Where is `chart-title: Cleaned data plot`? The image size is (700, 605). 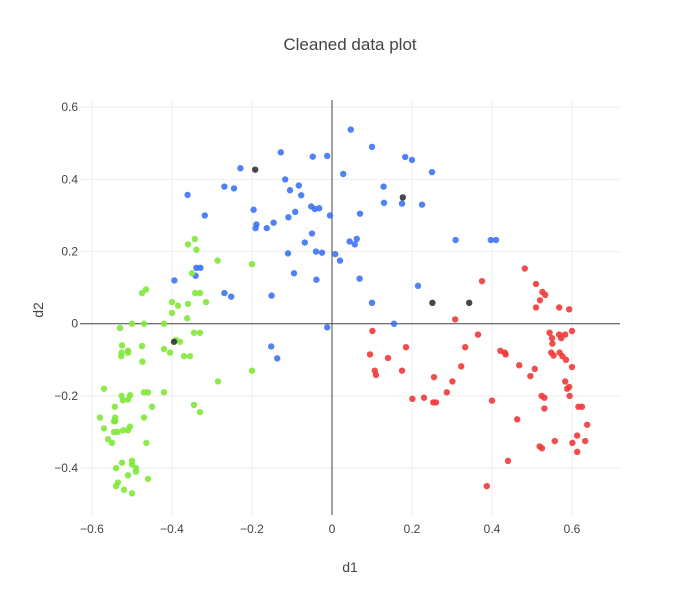
chart-title: Cleaned data plot is located at coordinates (350, 44).